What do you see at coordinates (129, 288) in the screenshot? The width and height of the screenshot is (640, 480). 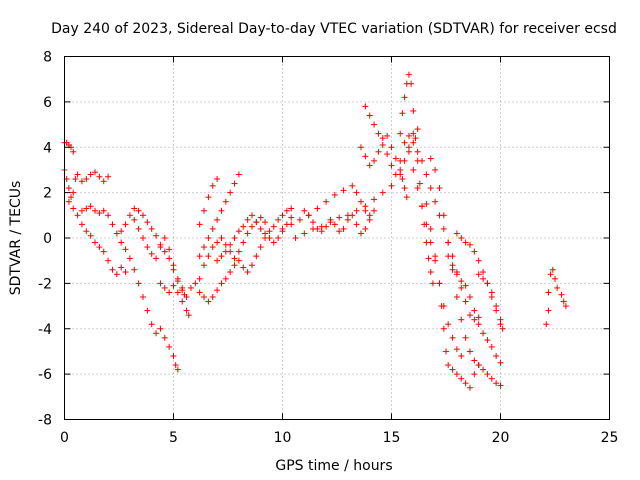 I see `series-arc-d` at bounding box center [129, 288].